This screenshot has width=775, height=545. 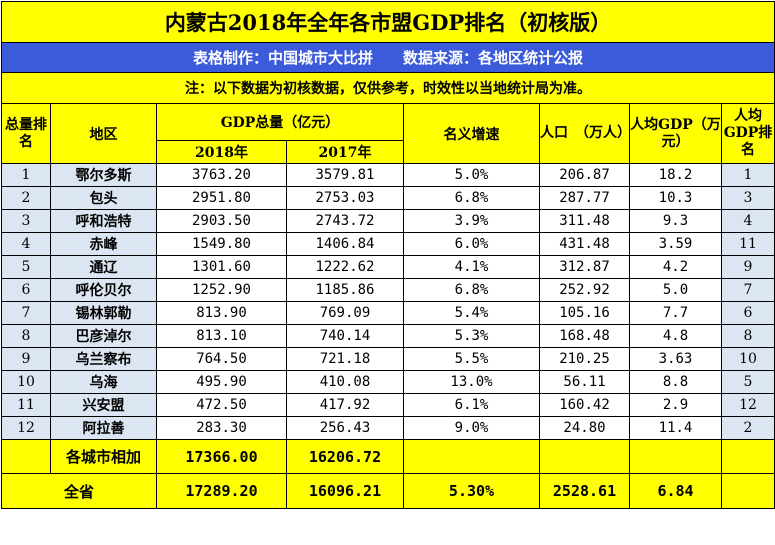 What do you see at coordinates (388, 198) in the screenshot?
I see `table-row: 2 包头 2951.80 2753.03 6.8% 287.77 10.3 3` at bounding box center [388, 198].